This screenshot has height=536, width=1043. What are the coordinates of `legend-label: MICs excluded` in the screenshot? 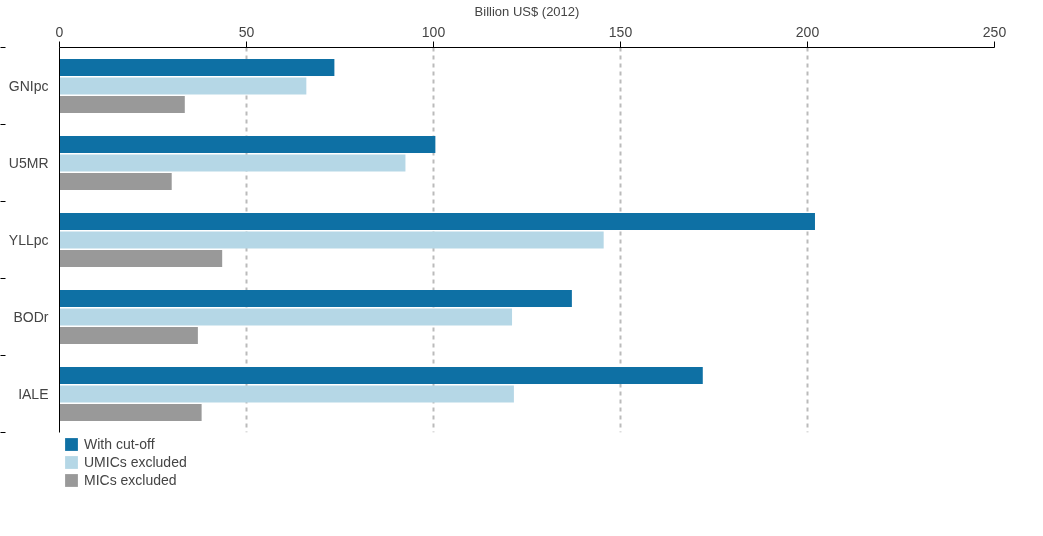 It's located at (130, 480).